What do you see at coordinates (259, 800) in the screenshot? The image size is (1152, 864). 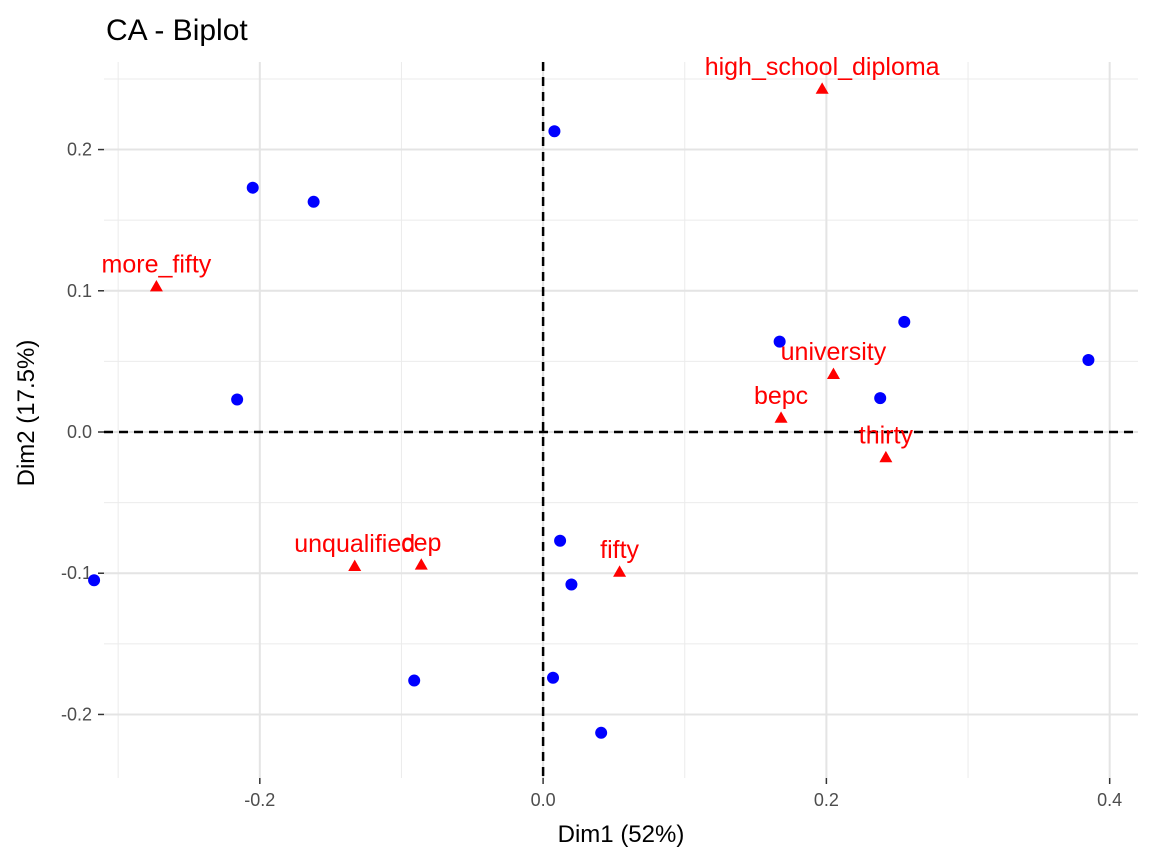 I see `x-tick-label: -0.2` at bounding box center [259, 800].